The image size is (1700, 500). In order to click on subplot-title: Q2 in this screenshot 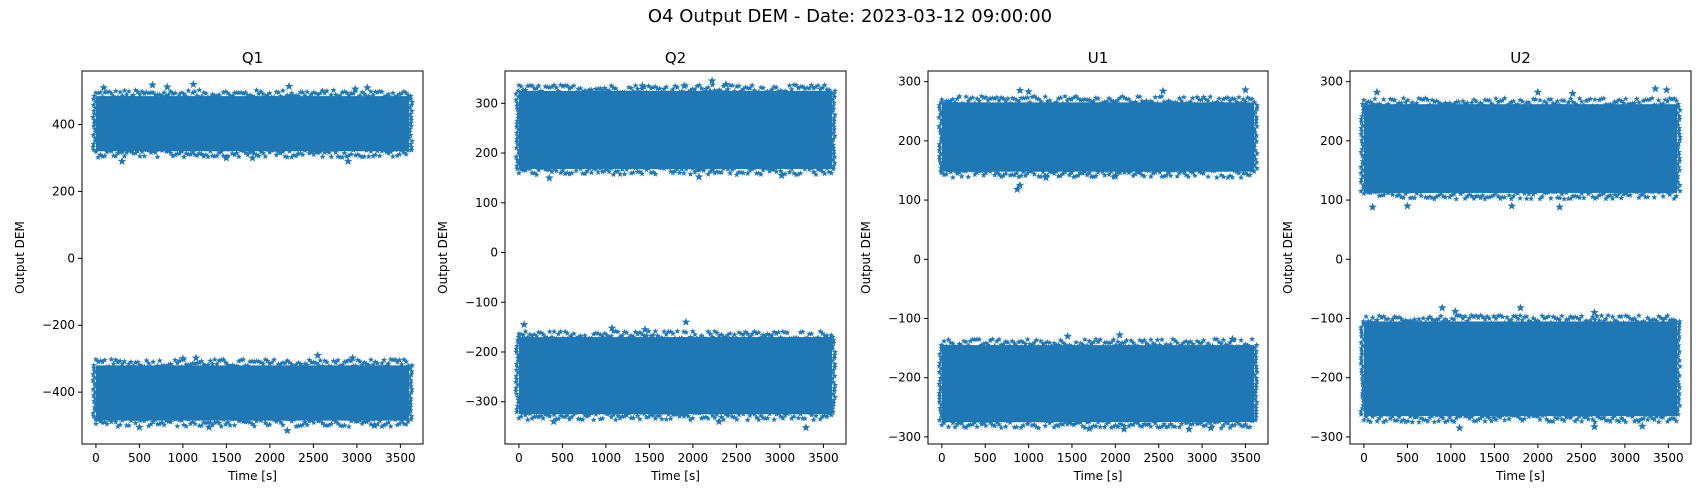, I will do `click(675, 58)`.